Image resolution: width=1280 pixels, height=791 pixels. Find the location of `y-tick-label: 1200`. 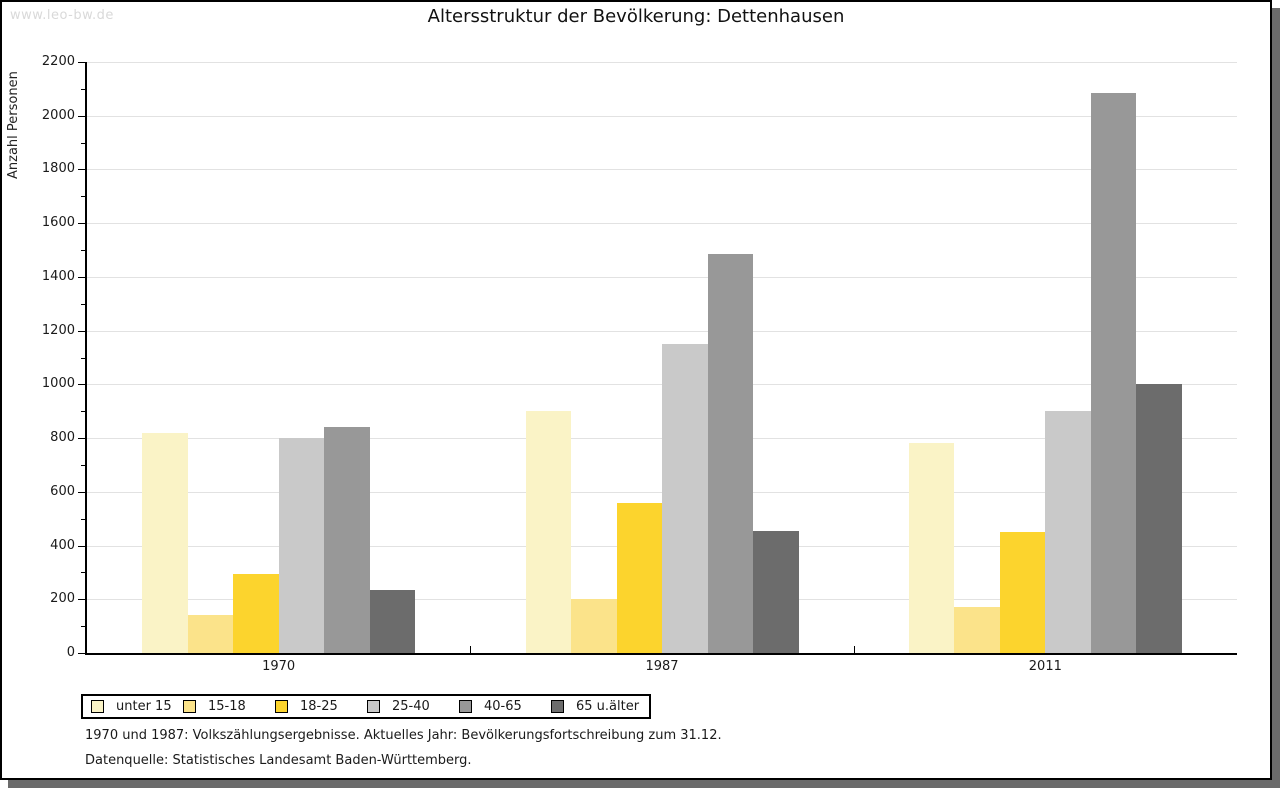

y-tick-label: 1200 is located at coordinates (58, 330).